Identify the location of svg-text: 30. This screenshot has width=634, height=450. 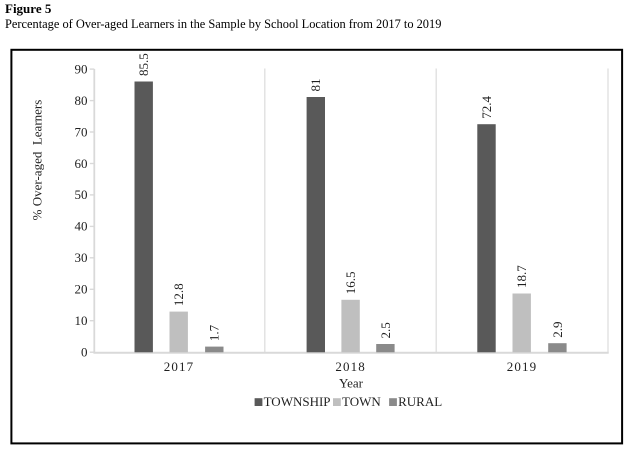
(81, 257).